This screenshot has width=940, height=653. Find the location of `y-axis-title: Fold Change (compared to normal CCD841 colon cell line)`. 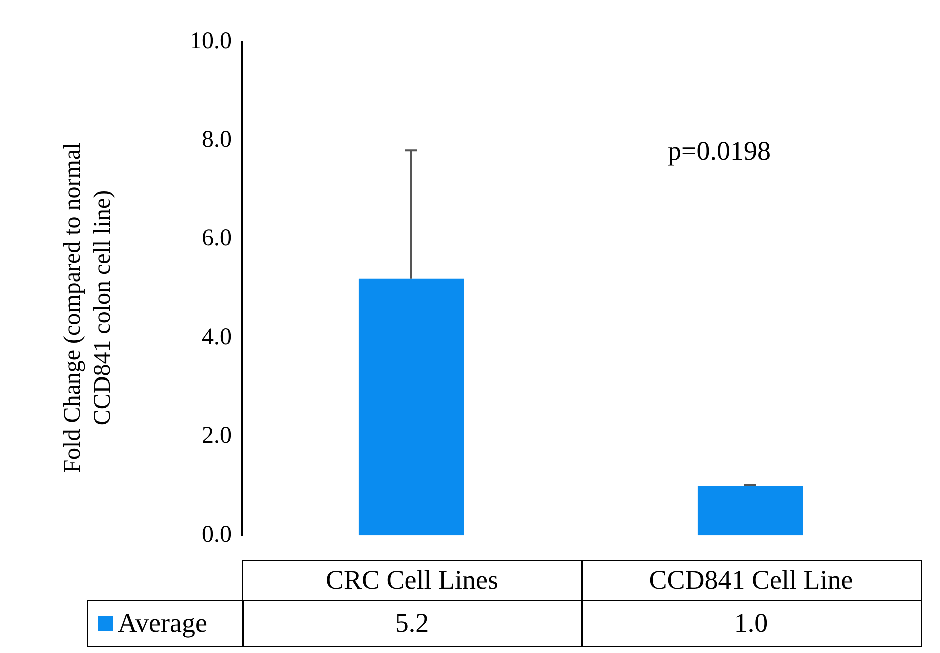

y-axis-title: Fold Change (compared to normal CCD841 colon cell line) is located at coordinates (88, 309).